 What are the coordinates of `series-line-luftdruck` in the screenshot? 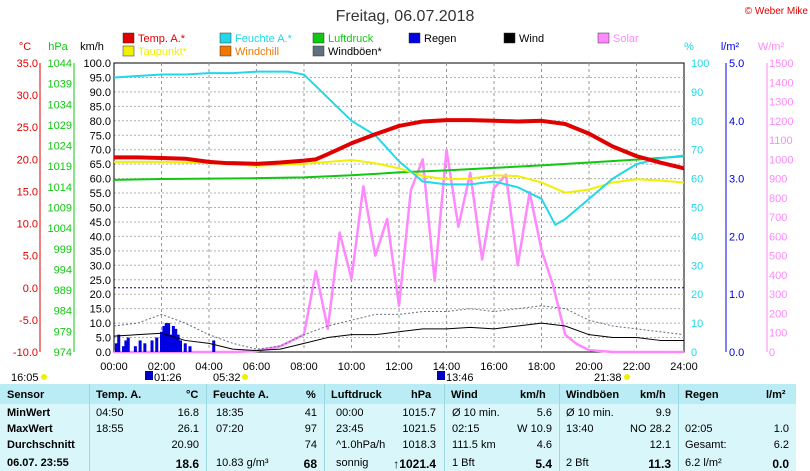 It's located at (399, 168).